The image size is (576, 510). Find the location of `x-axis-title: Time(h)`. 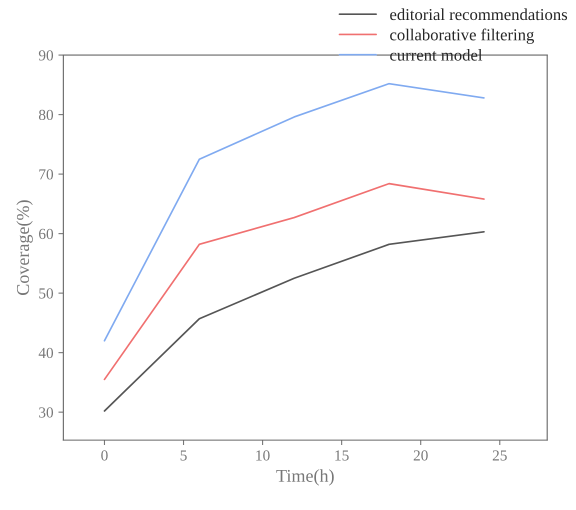

x-axis-title: Time(h) is located at coordinates (305, 477).